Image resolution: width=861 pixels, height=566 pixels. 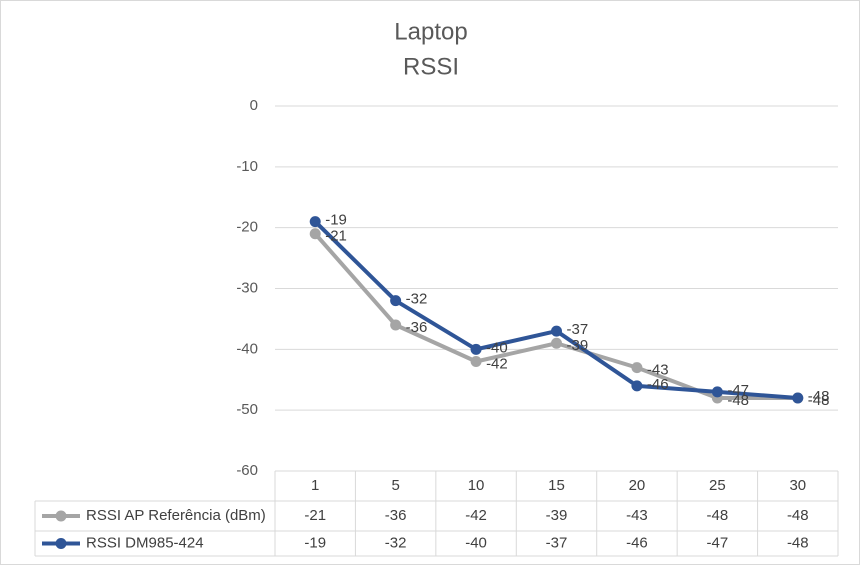 What do you see at coordinates (578, 329) in the screenshot?
I see `data-label: -37` at bounding box center [578, 329].